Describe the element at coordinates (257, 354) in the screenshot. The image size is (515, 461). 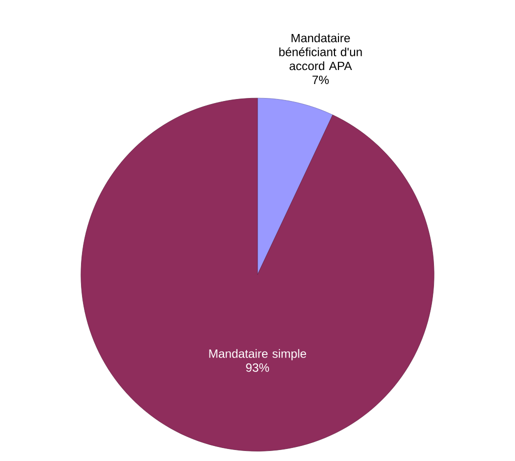
I see `slice-label: Mandataire simple` at that location.